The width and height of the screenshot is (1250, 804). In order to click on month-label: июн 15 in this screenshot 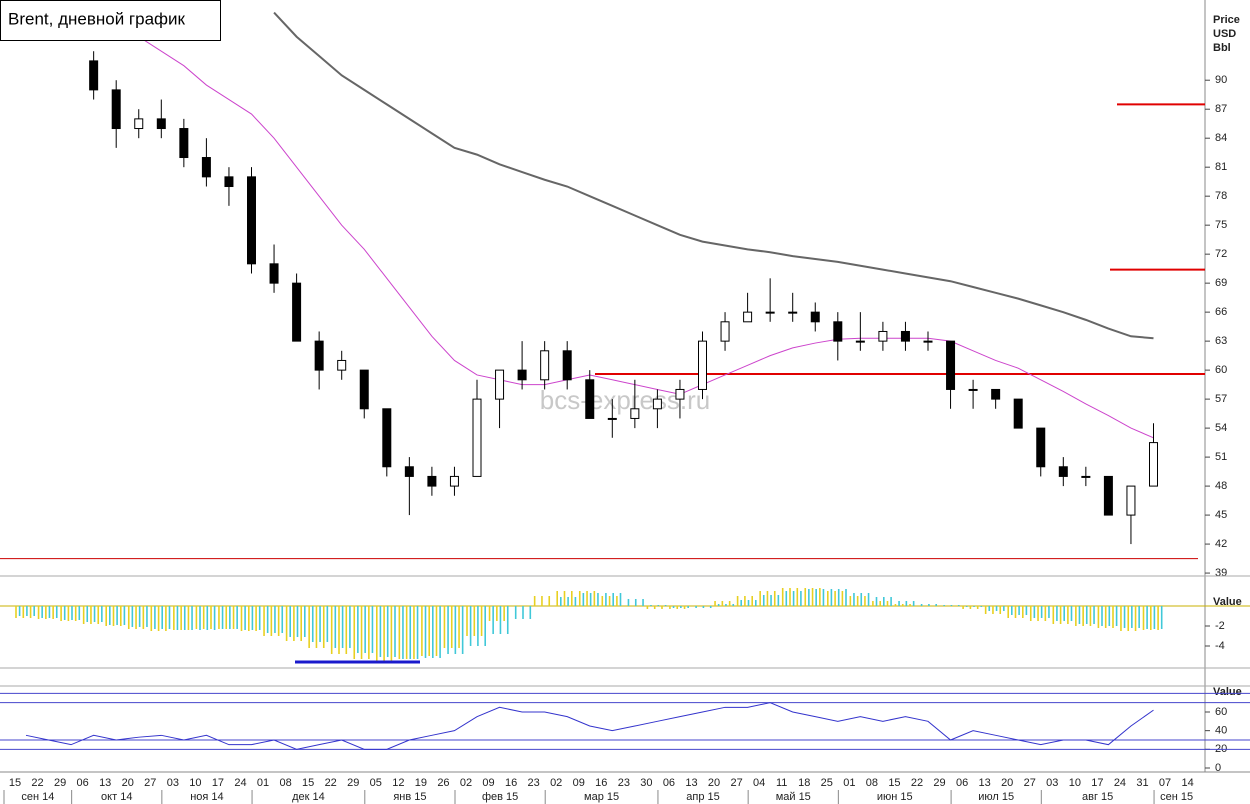, I will do `click(895, 797)`.